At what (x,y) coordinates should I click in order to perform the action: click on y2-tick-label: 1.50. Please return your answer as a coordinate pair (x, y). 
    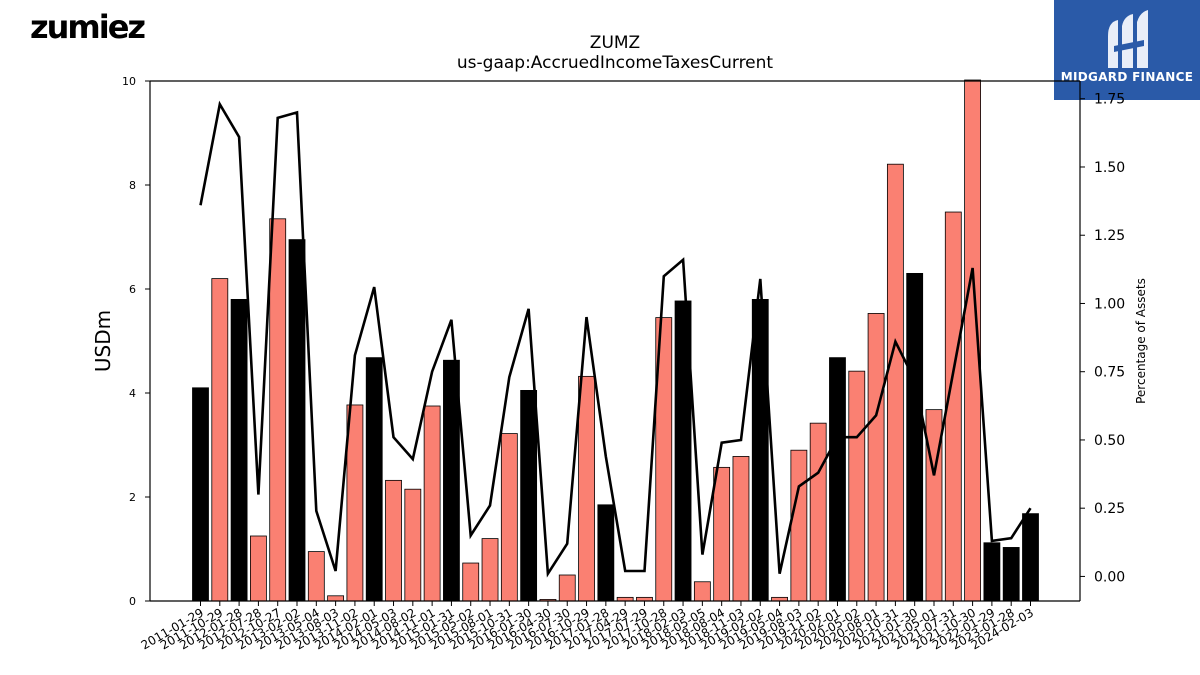
    Looking at the image, I should click on (1109, 168).